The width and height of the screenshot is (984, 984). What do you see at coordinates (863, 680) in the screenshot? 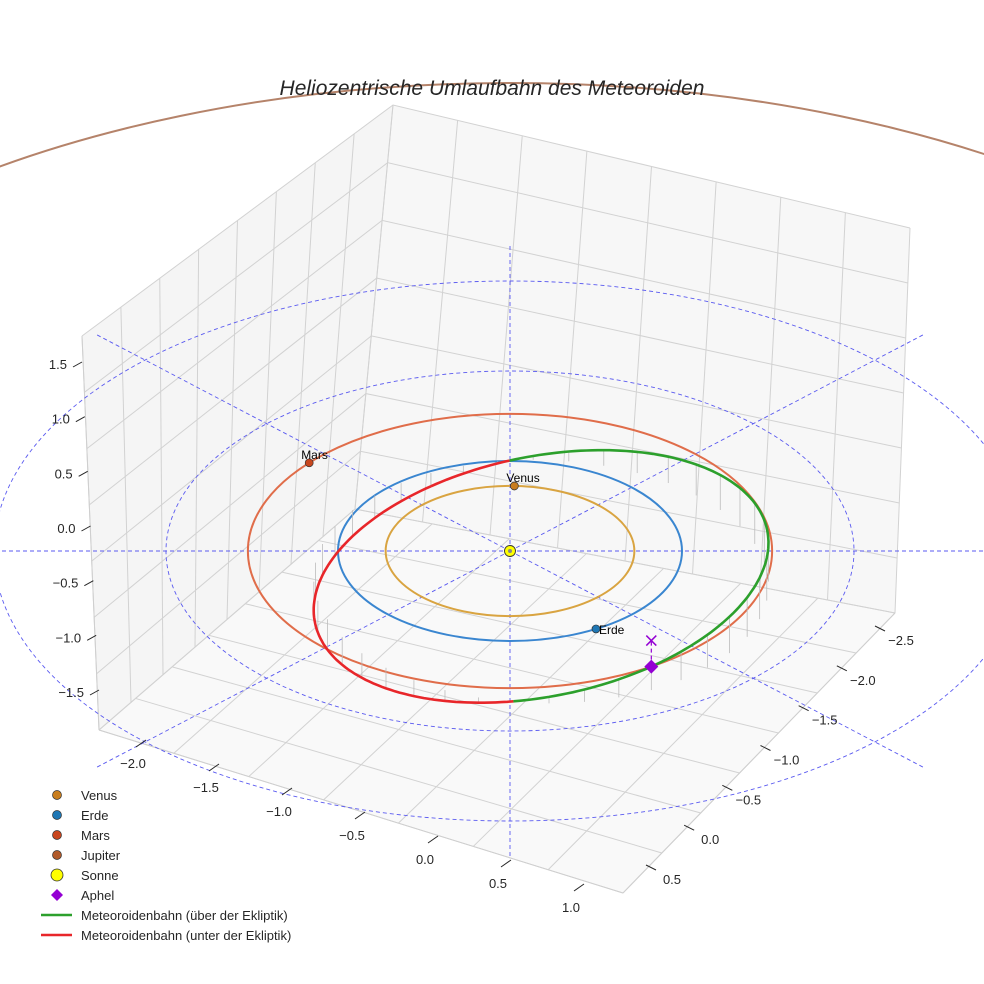
I see `y-tick-label: −2.0` at bounding box center [863, 680].